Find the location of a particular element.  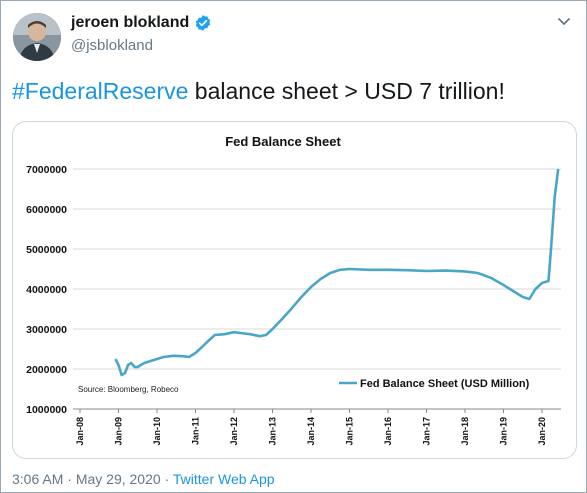

chevron-down-icon is located at coordinates (564, 21).